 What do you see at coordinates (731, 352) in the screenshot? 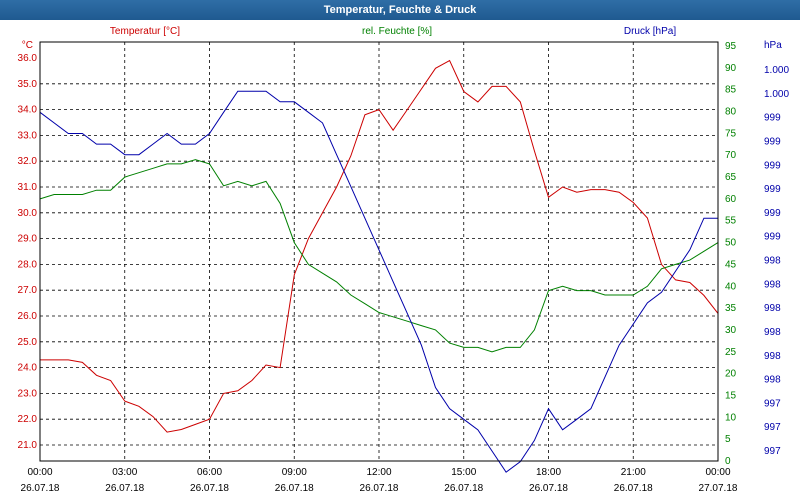
I see `humidity-tick-label: 25` at bounding box center [731, 352].